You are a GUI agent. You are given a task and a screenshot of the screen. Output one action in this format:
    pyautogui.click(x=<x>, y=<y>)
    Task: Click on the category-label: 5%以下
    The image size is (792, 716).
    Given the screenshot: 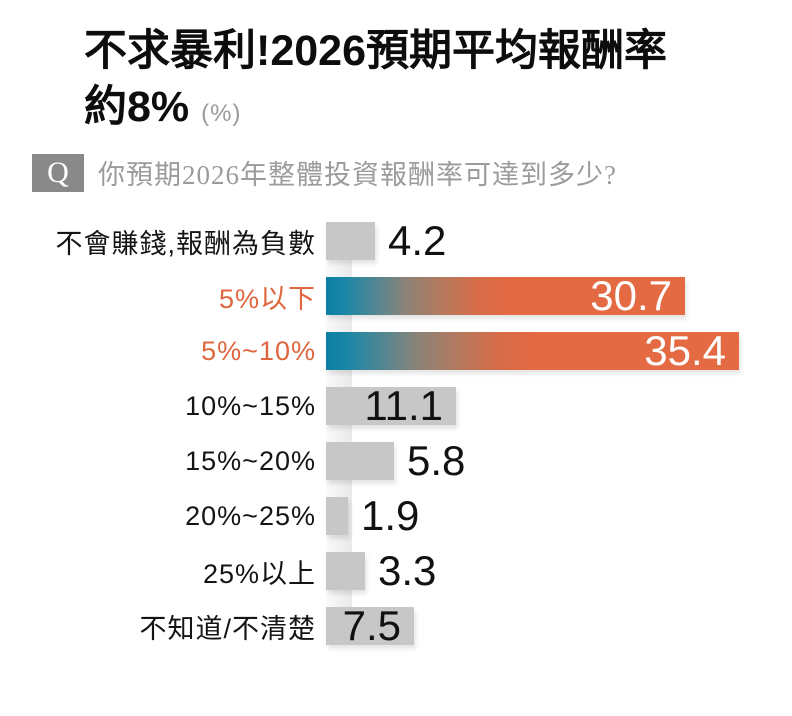 What is the action you would take?
    pyautogui.click(x=267, y=298)
    